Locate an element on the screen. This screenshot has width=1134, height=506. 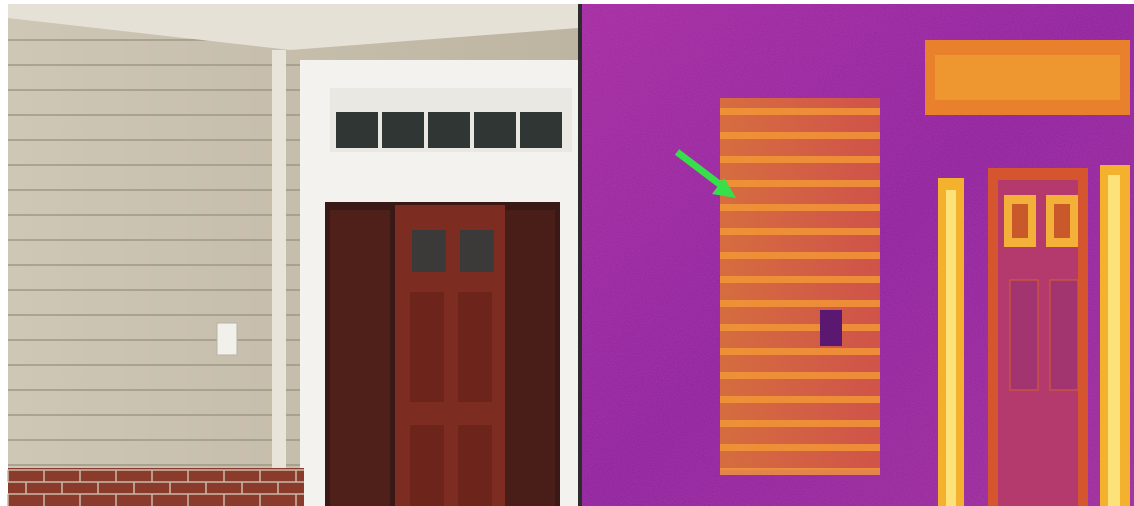
arrow-shaft is located at coordinates (699, 169).